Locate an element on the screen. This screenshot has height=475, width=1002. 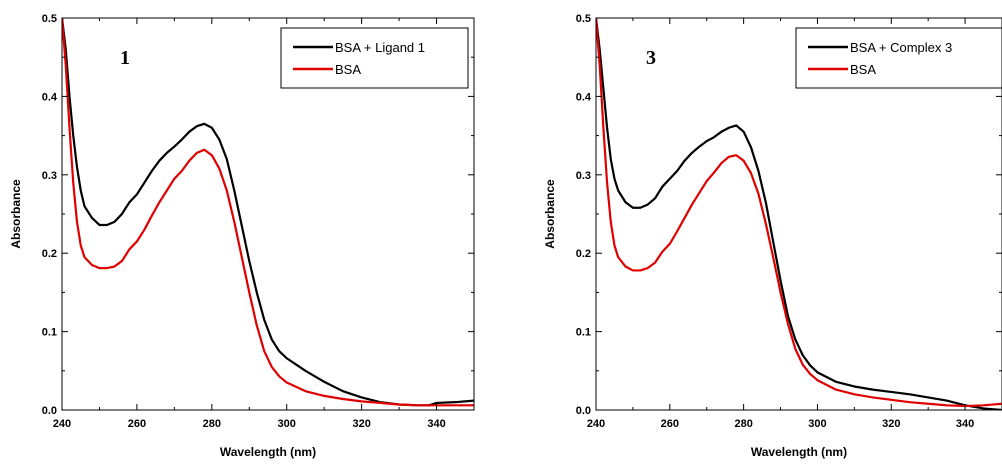
panel-label: 3 is located at coordinates (651, 58).